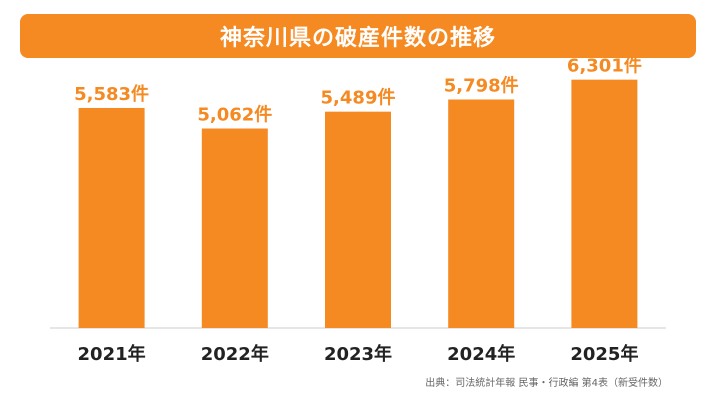 This screenshot has height=403, width=716. What do you see at coordinates (235, 354) in the screenshot?
I see `category-label-1: 2022年` at bounding box center [235, 354].